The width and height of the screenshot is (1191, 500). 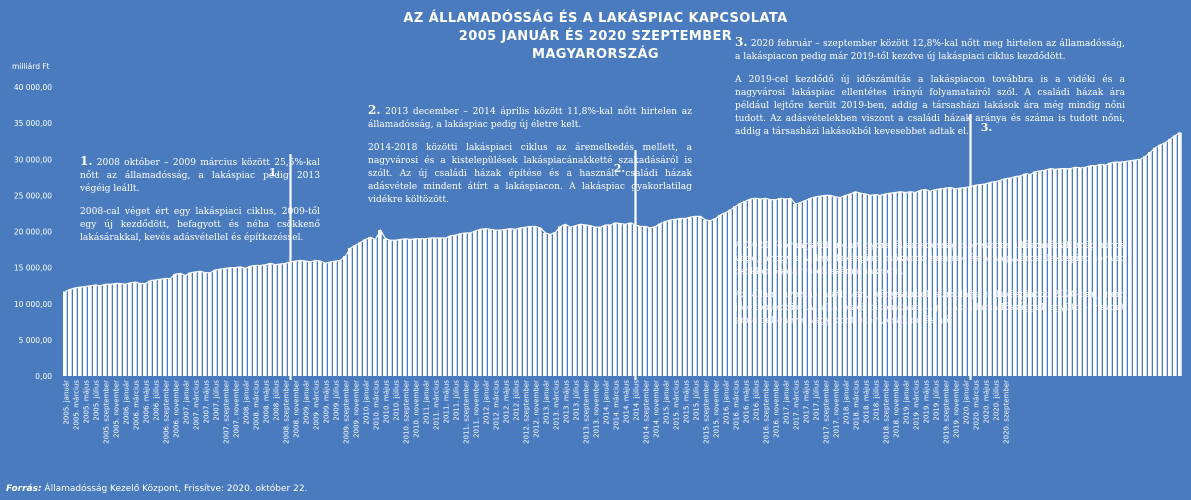 What do you see at coordinates (697, 400) in the screenshot?
I see `x-tick-label: 2015. július` at bounding box center [697, 400].